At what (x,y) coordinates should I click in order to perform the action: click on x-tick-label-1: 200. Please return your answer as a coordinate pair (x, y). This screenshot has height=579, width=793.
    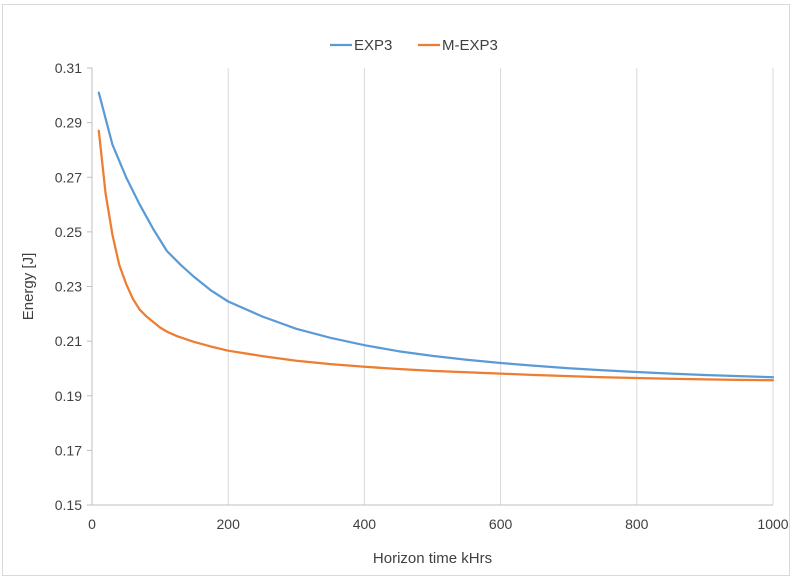
    Looking at the image, I should click on (229, 524).